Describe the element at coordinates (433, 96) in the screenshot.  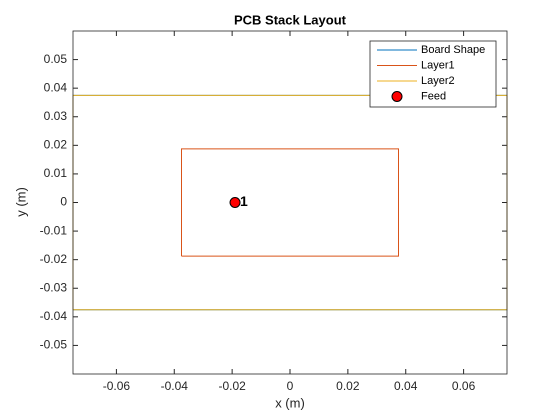
I see `legend-label: Feed` at that location.